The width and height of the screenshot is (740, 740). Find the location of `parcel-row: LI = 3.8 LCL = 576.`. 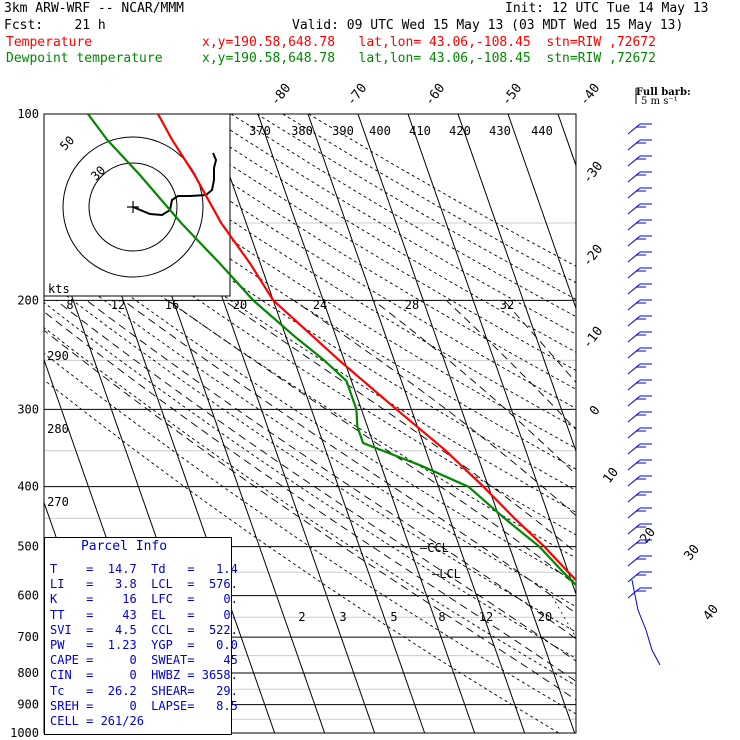

parcel-row: LI = 3.8 LCL = 576. is located at coordinates (144, 584).